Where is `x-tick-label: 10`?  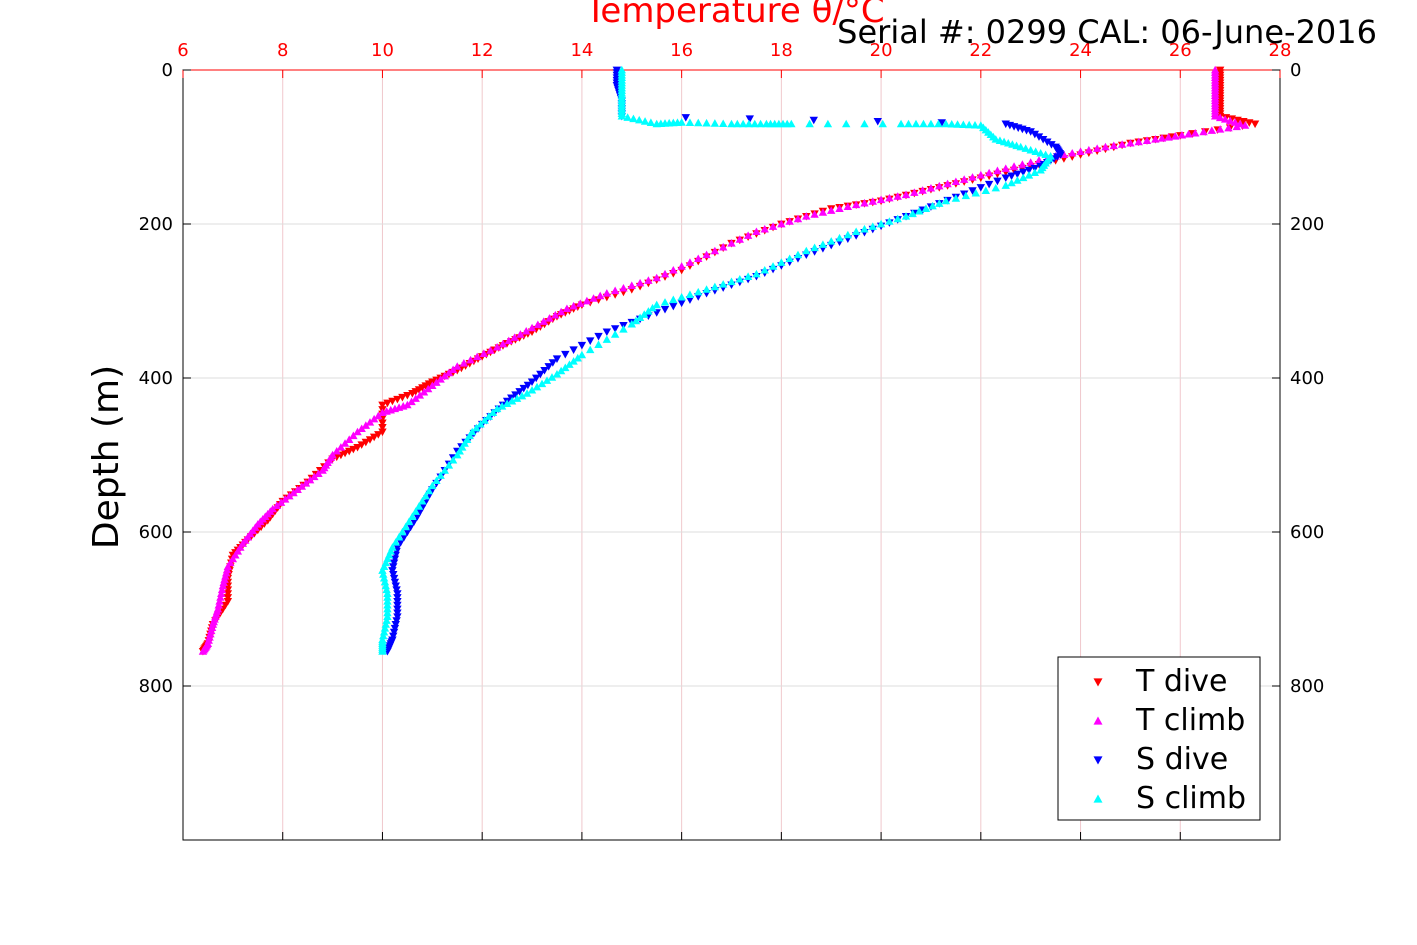 x-tick-label: 10 is located at coordinates (382, 50).